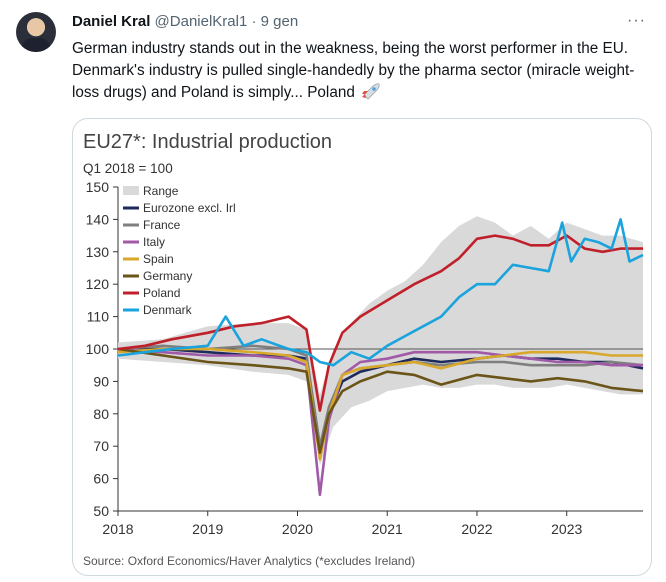  Describe the element at coordinates (98, 219) in the screenshot. I see `y-tick-label: 140` at that location.